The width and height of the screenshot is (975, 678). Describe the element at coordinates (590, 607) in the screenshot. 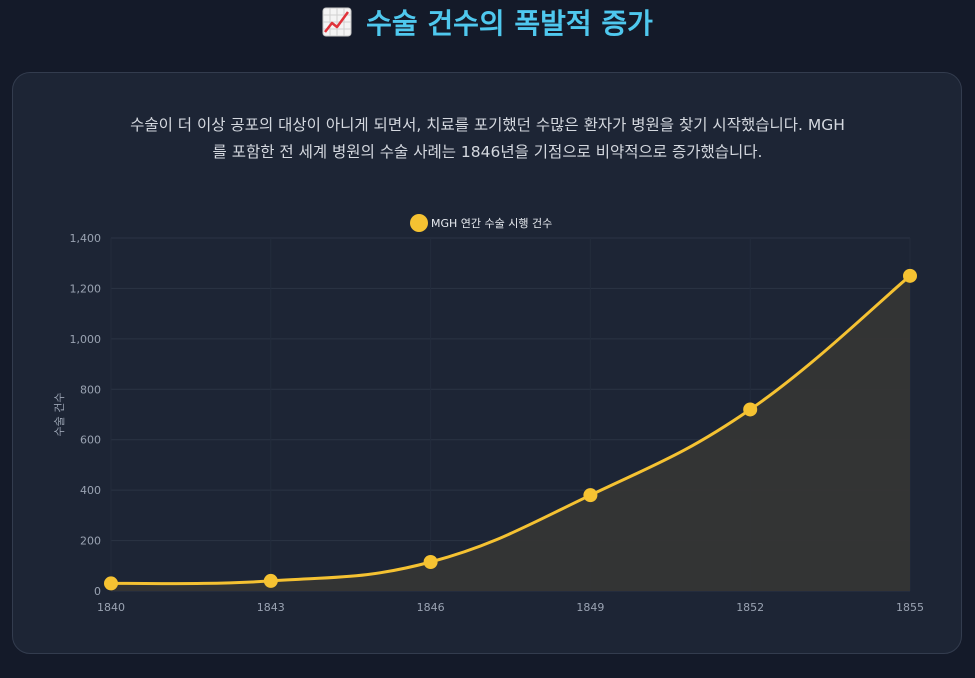

I see `x-tick-label: 1849` at that location.